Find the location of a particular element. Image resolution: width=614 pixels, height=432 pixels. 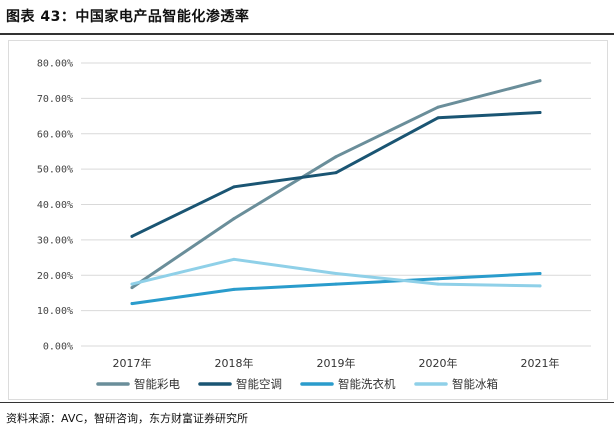

source-note: 资料来源：AVC，智研咨询，东方财富证券研究所 is located at coordinates (127, 418).